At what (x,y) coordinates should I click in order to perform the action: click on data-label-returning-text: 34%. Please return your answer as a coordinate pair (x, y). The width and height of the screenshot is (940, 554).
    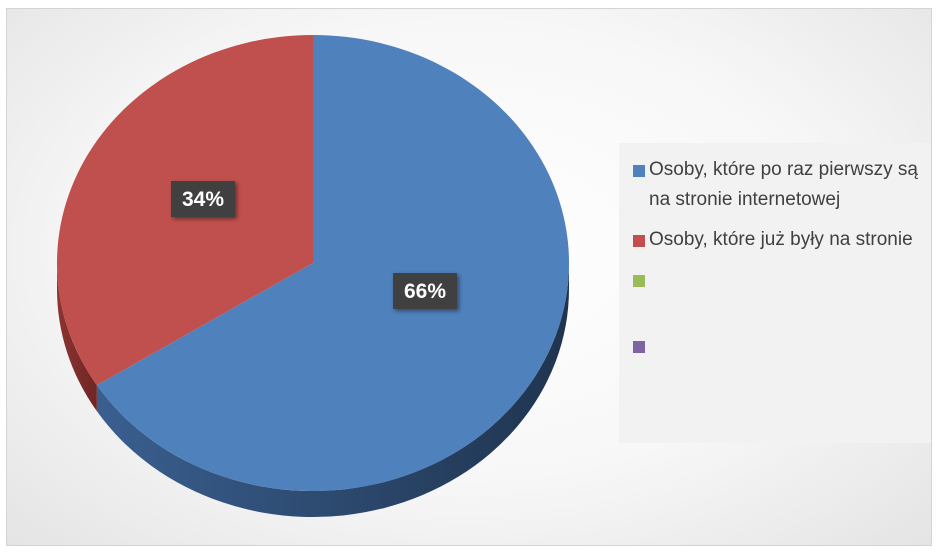
    Looking at the image, I should click on (203, 199).